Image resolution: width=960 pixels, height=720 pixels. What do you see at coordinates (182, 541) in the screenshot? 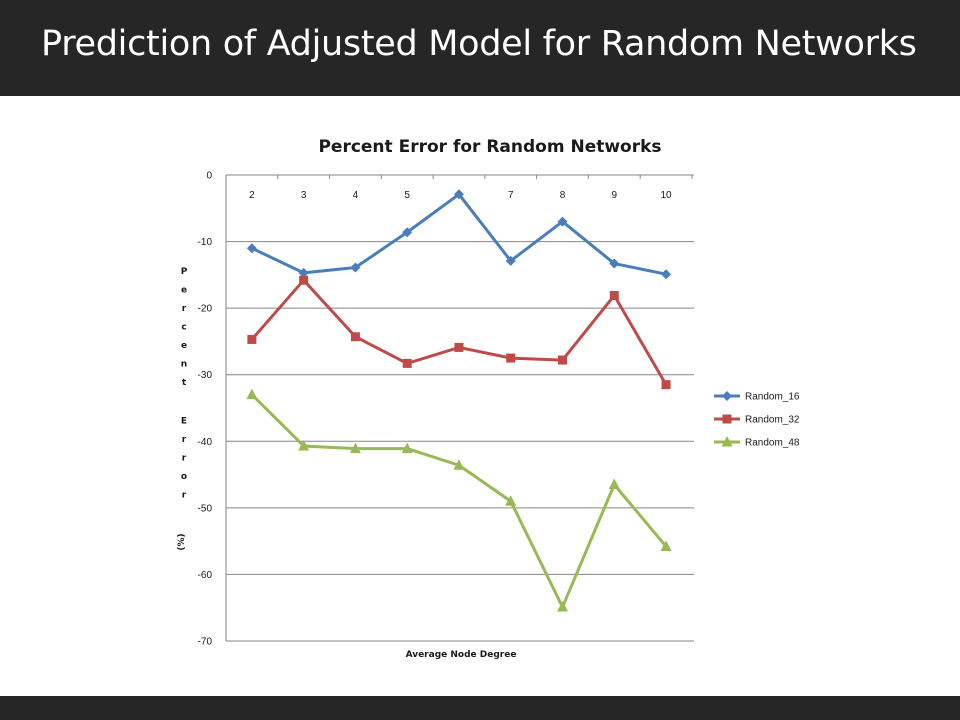
I see `y-axis-unit: (%)` at bounding box center [182, 541].